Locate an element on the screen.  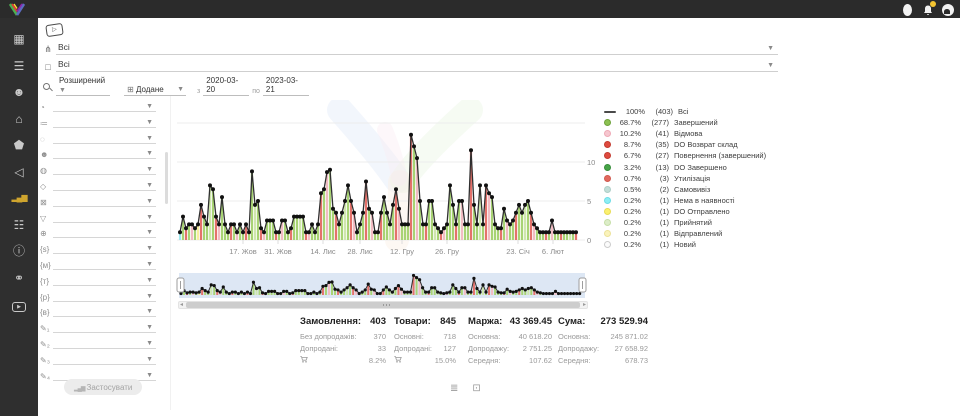
legend-item: 100% (403) Всі is located at coordinates (693, 111).